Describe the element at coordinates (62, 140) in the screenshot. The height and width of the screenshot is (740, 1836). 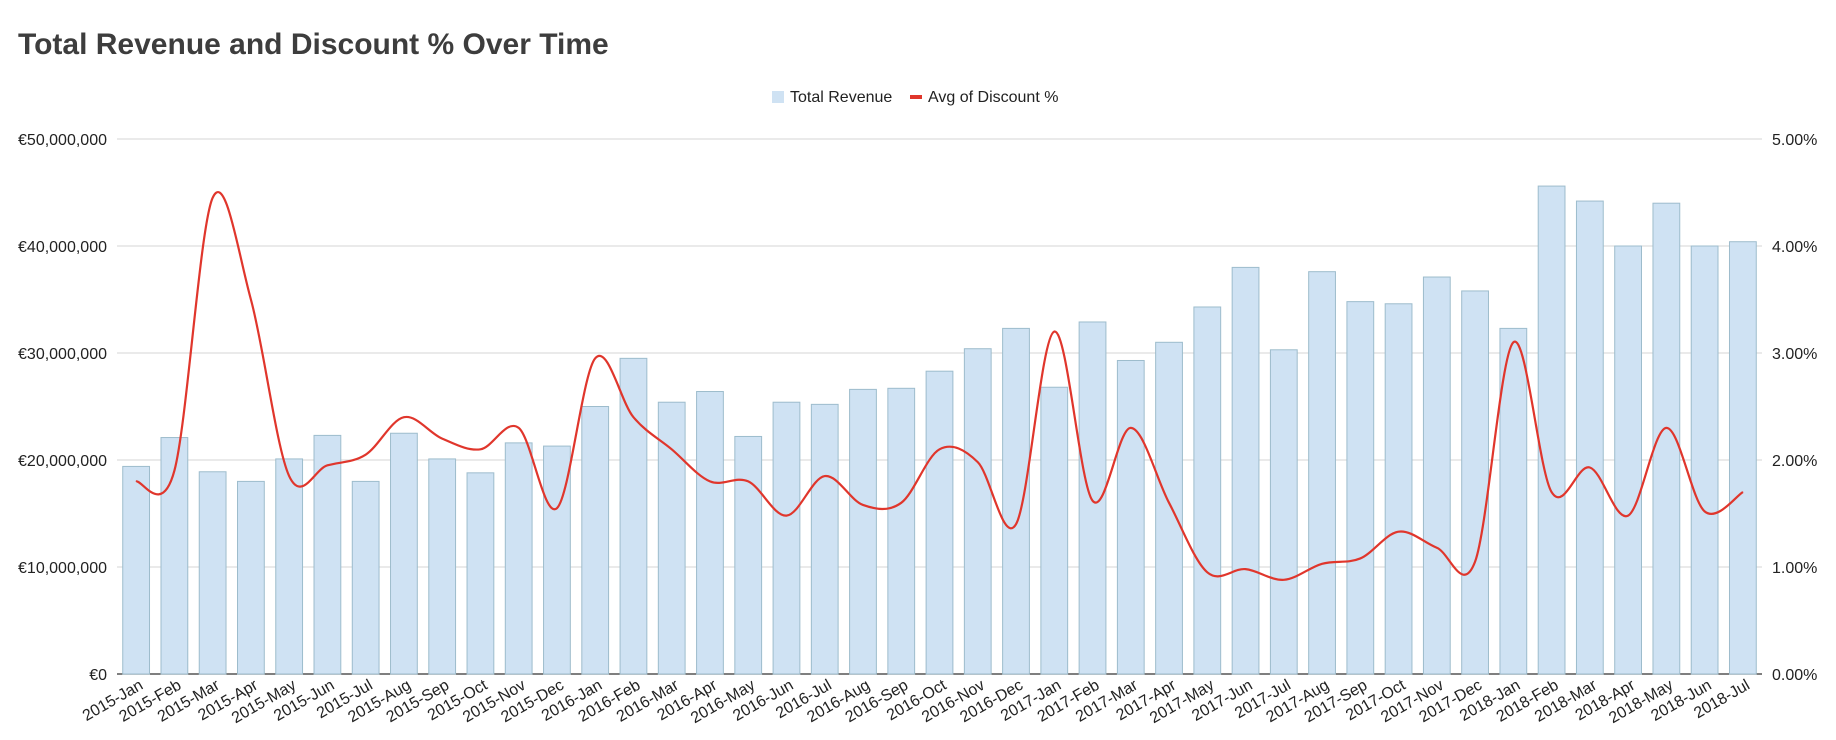
I see `y-left-tick-label: €50,000,000` at that location.